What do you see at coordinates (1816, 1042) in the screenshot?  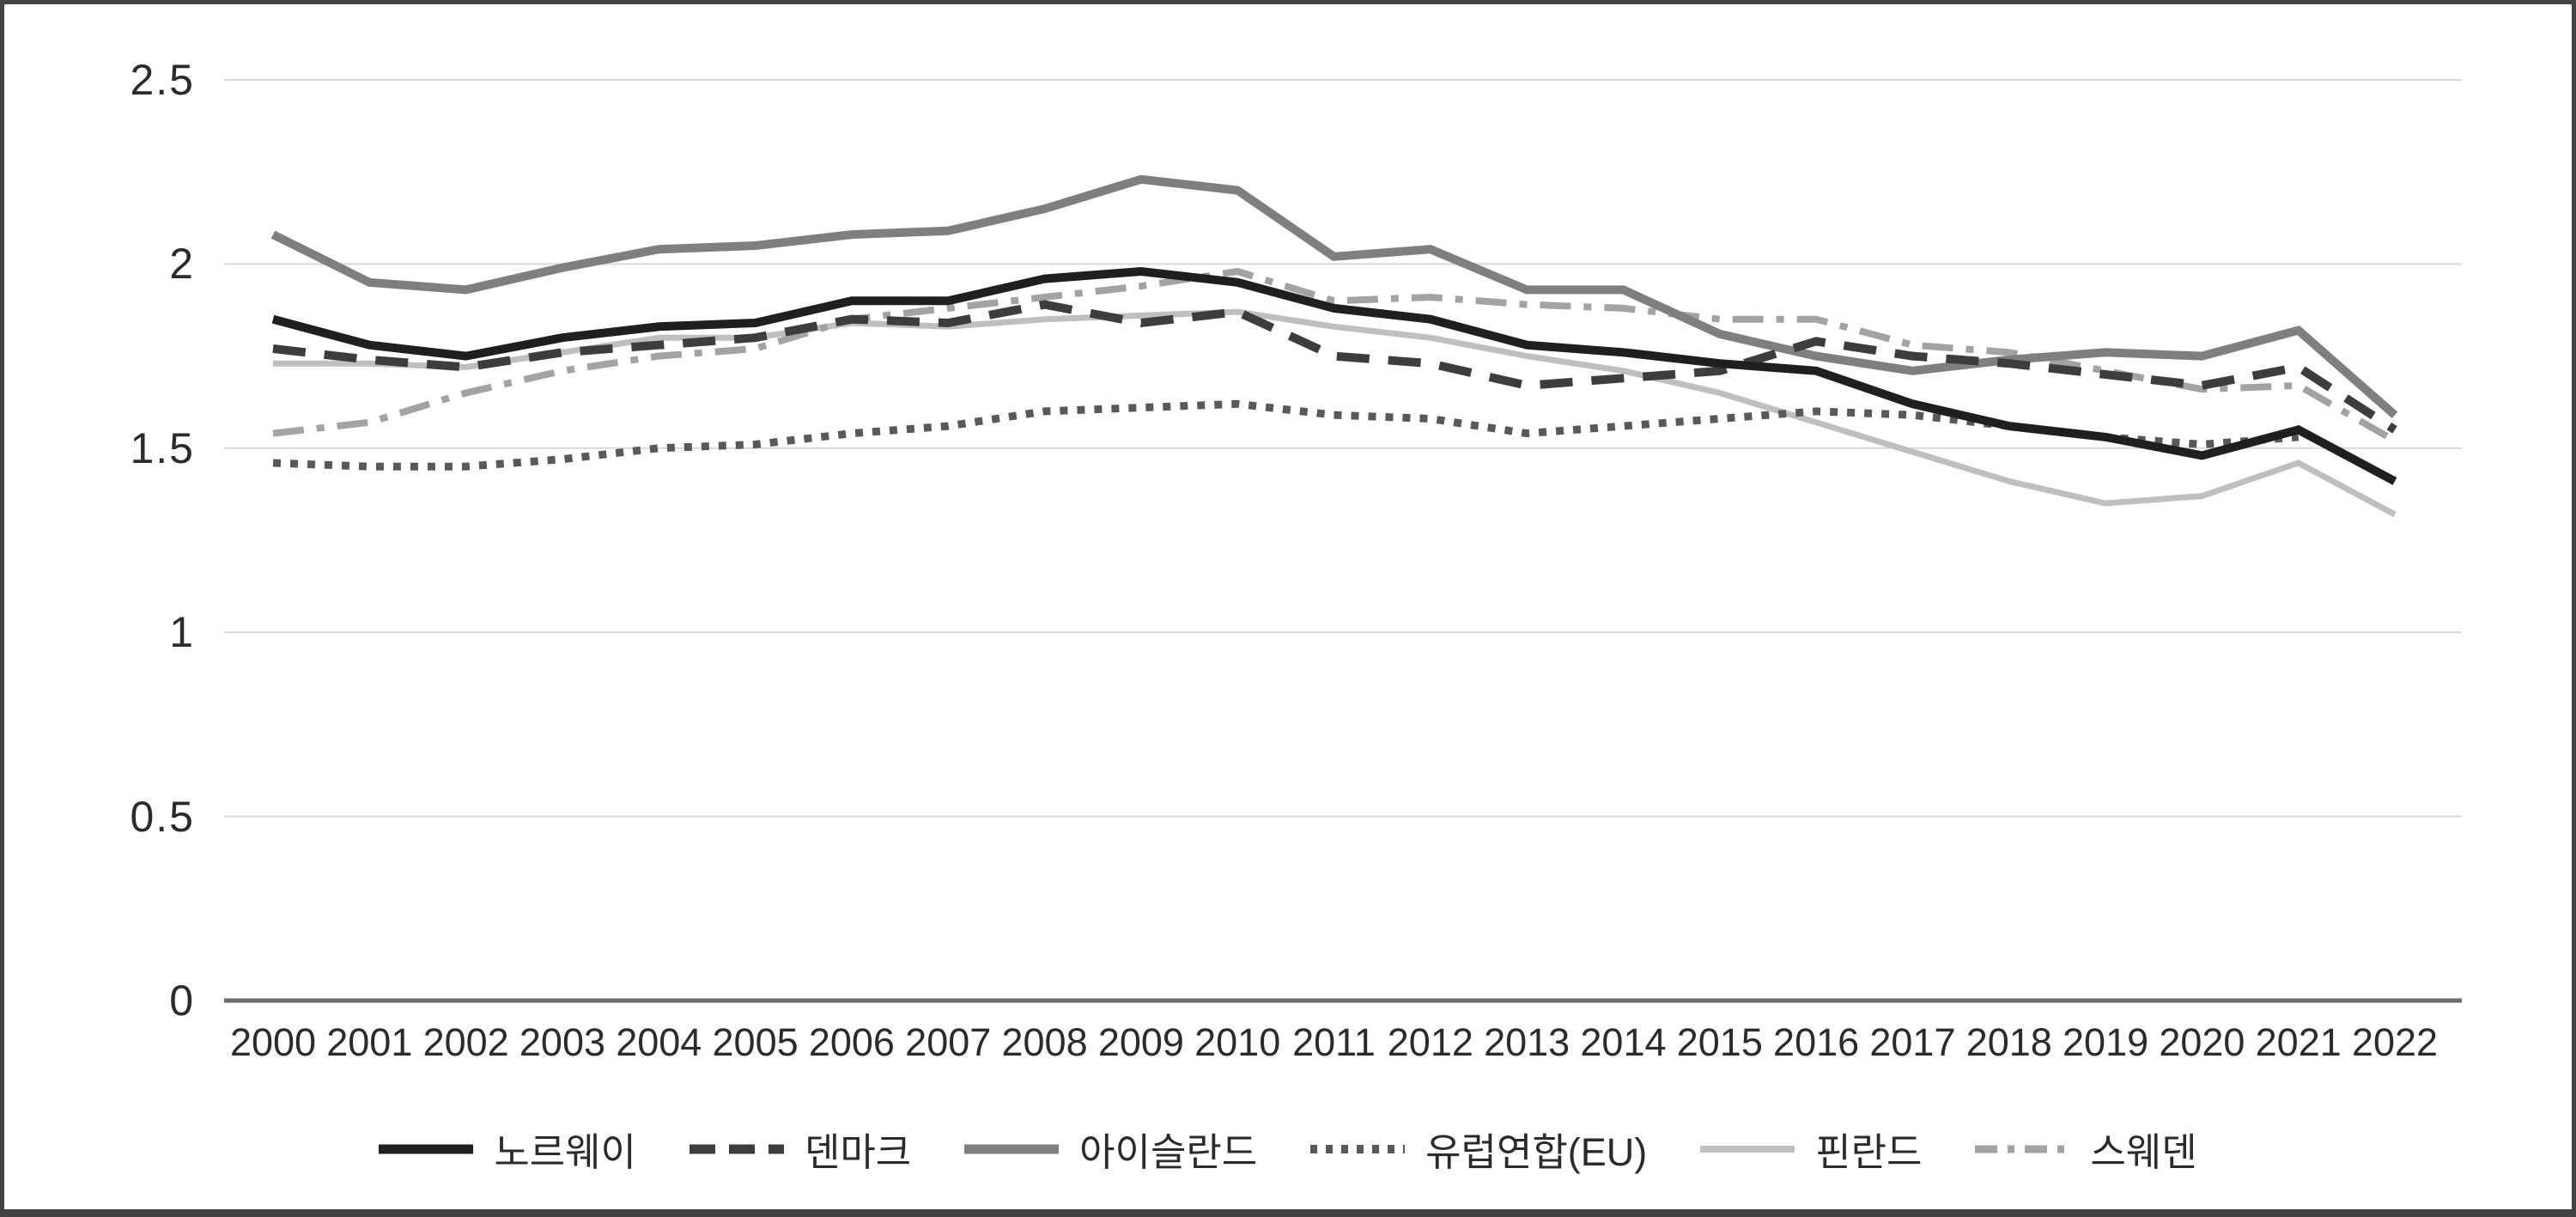 I see `x-tick-label: 2016` at bounding box center [1816, 1042].